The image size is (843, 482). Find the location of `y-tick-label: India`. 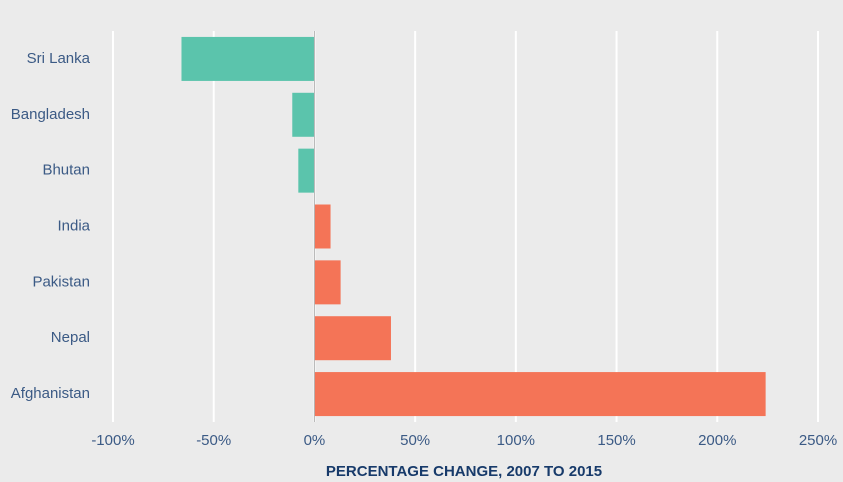

y-tick-label: India is located at coordinates (73, 225).